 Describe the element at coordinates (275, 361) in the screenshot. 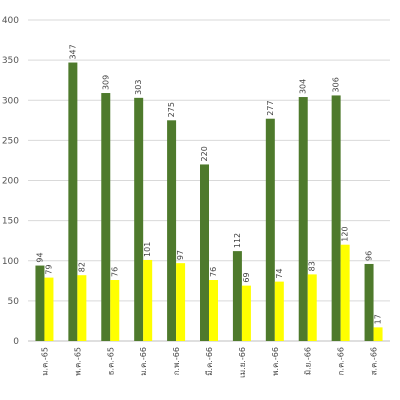

I see `x-tick-label: พ.ค.-66` at that location.